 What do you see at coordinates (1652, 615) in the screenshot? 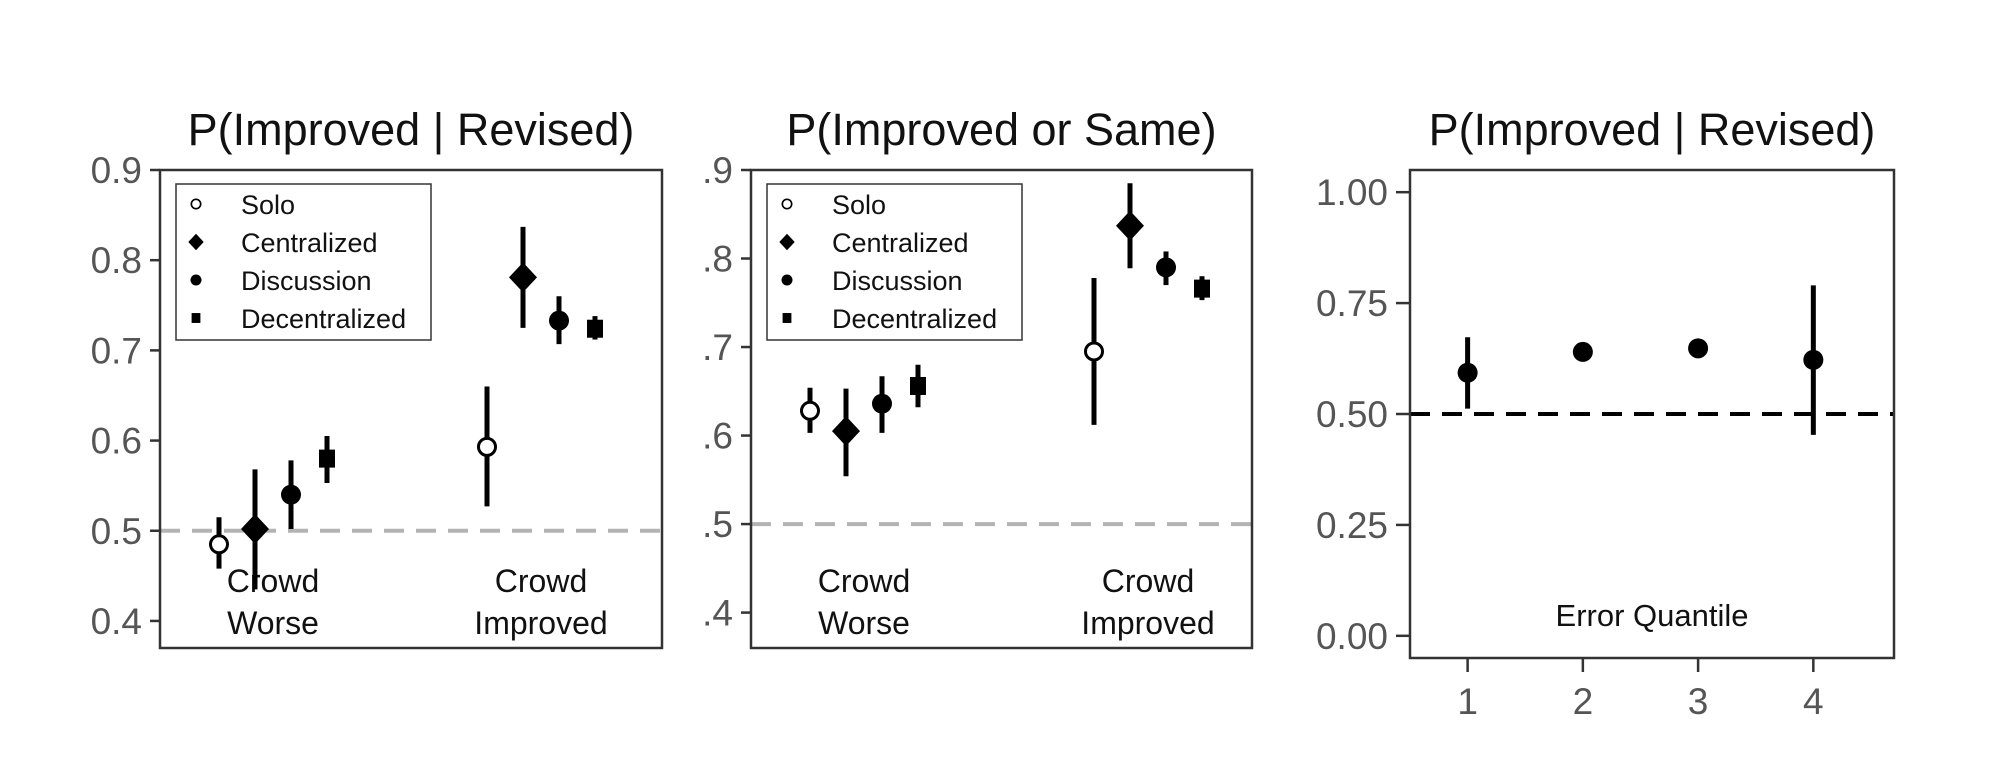
I see `x-axis-label: Error Quantile` at bounding box center [1652, 615].